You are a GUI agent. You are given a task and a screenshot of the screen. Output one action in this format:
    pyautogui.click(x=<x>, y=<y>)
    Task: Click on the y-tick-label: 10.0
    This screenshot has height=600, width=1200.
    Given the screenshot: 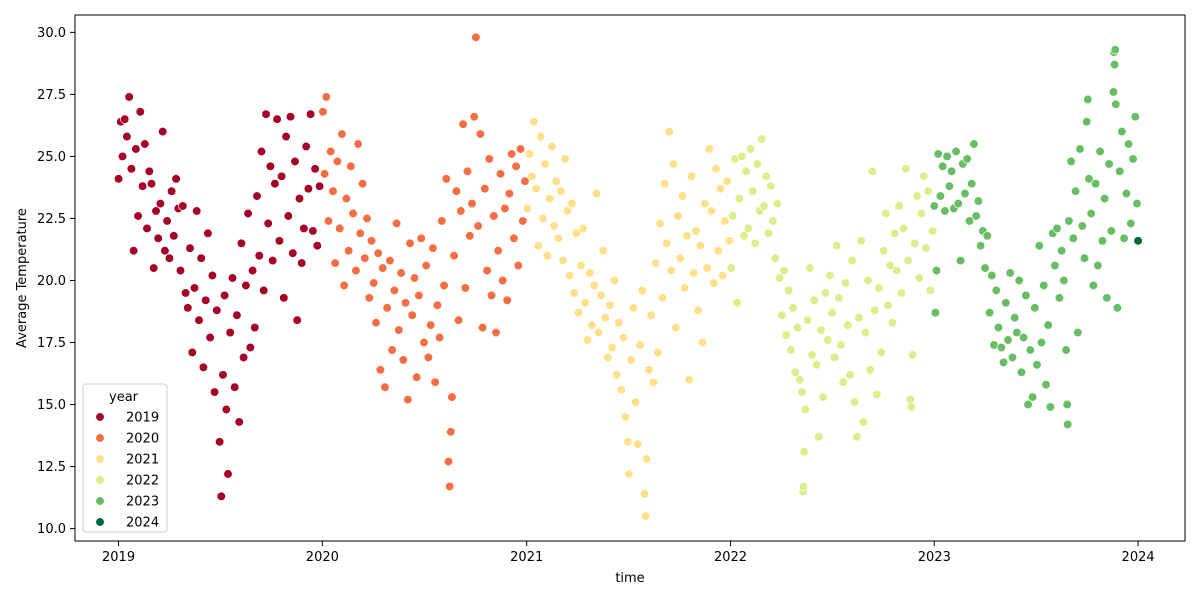 What is the action you would take?
    pyautogui.click(x=51, y=529)
    